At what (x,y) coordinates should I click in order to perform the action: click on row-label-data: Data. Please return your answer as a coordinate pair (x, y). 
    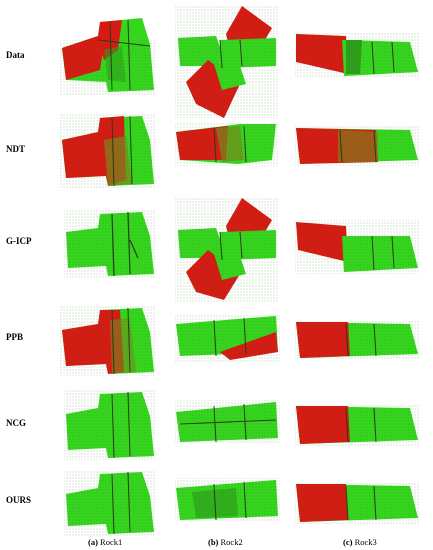
    Looking at the image, I should click on (15, 55).